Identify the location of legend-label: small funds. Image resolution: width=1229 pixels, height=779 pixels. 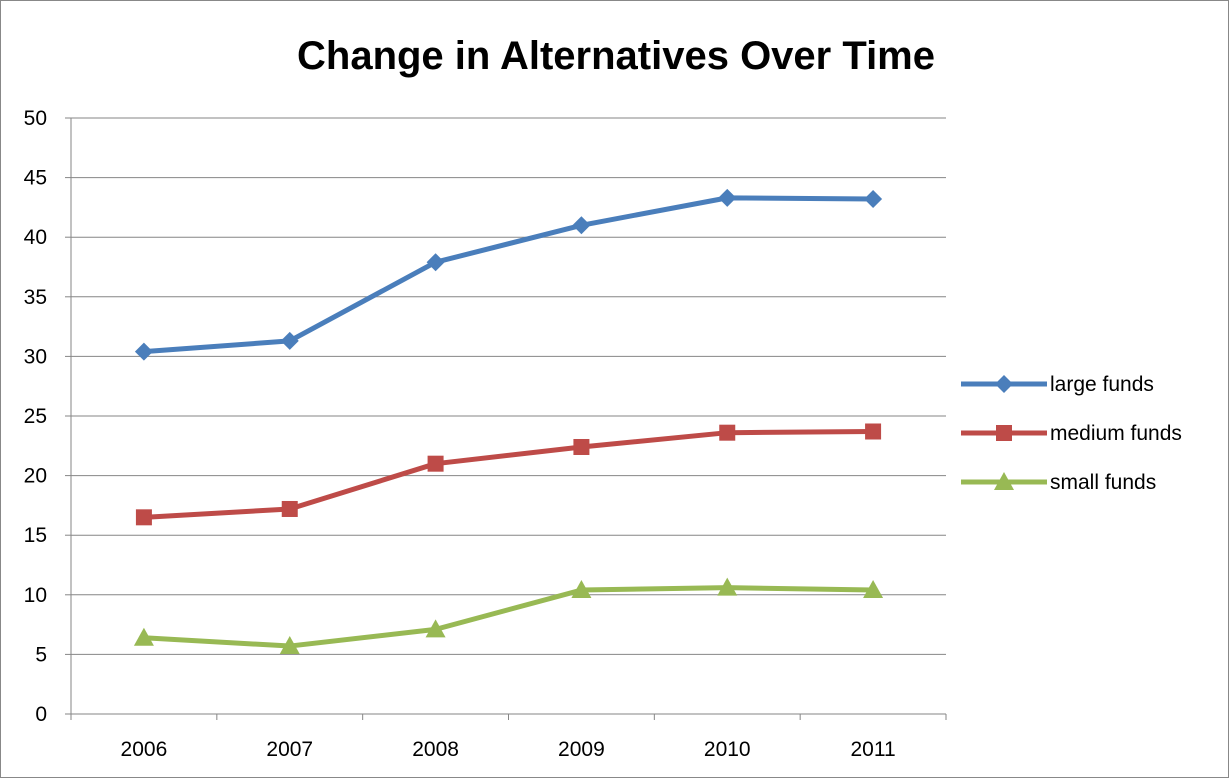
(1103, 482).